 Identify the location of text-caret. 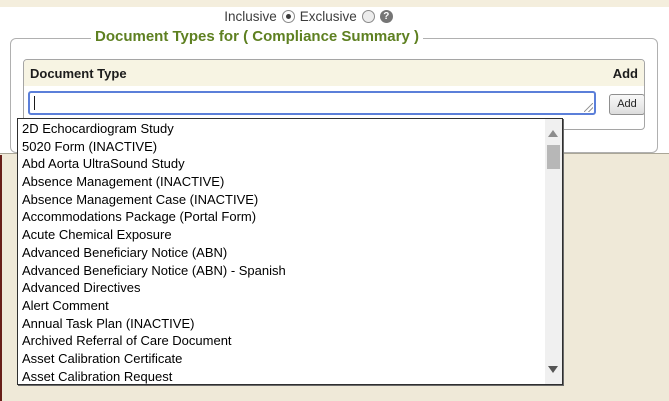
(34, 103).